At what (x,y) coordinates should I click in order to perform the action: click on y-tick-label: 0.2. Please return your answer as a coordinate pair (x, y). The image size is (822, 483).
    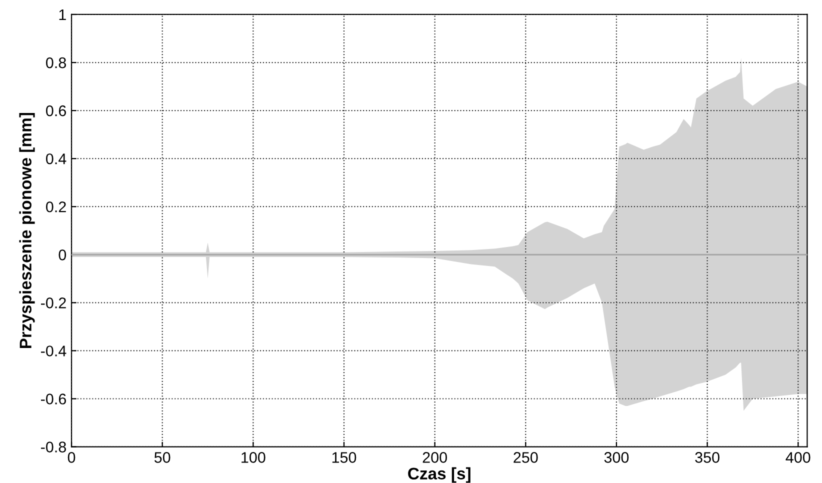
    Looking at the image, I should click on (56, 206).